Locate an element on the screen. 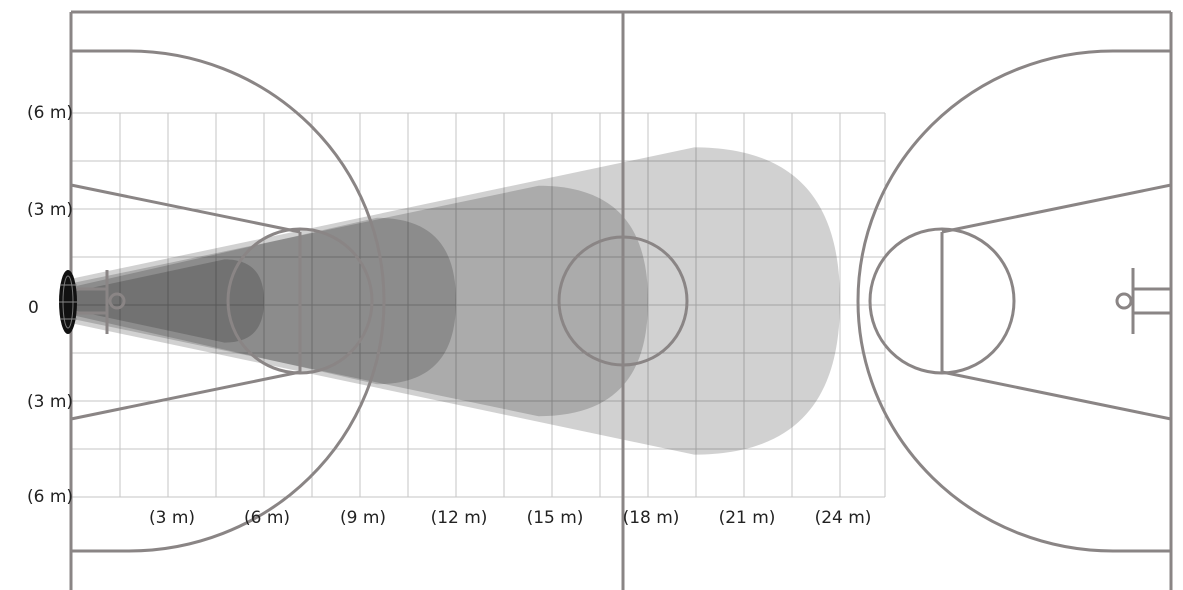 The image size is (1183, 590). coverage-zone is located at coordinates (168, 301).